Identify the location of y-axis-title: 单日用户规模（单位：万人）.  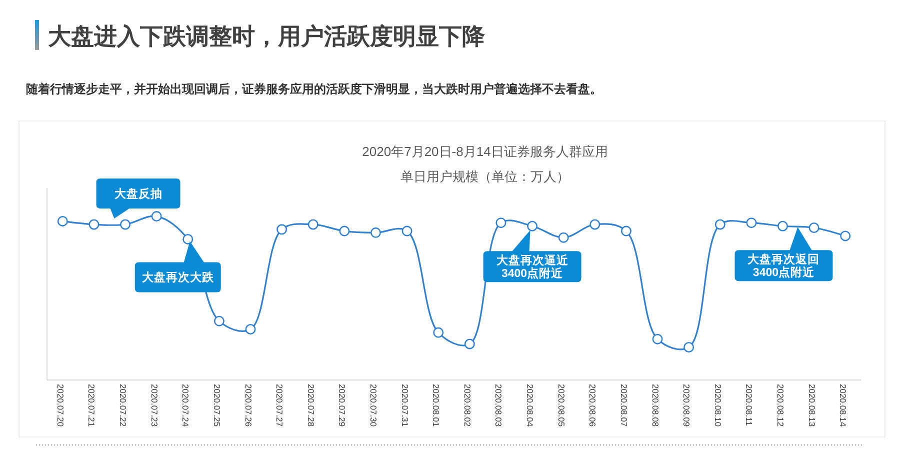
(485, 176).